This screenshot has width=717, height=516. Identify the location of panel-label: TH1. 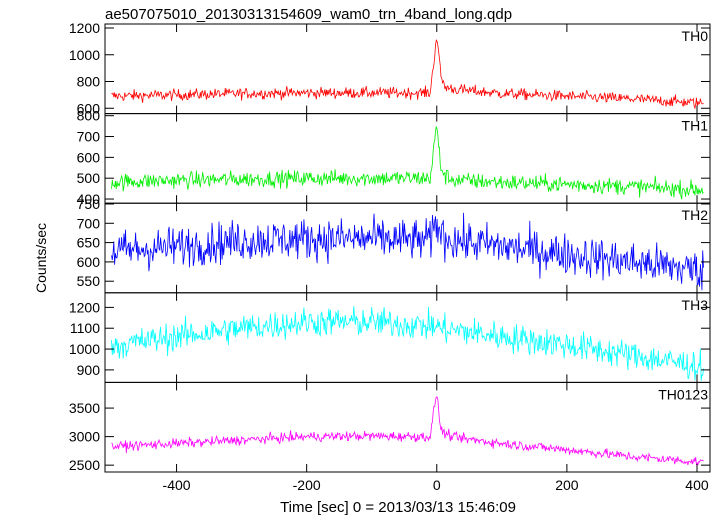
(695, 126).